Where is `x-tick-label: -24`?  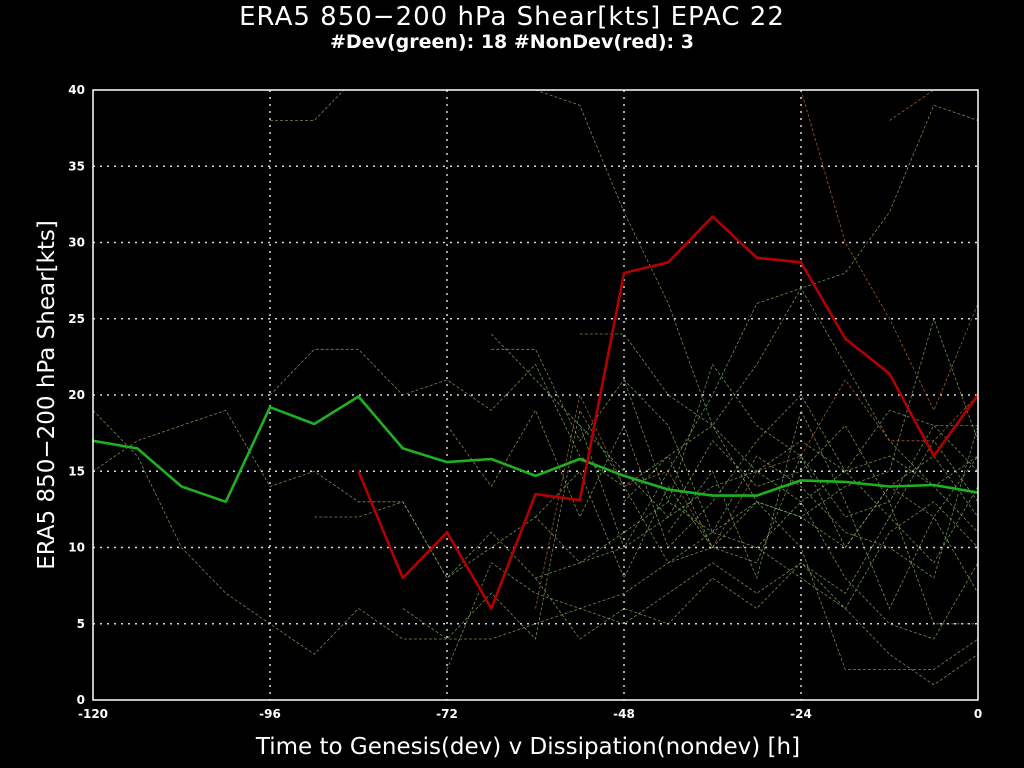 x-tick-label: -24 is located at coordinates (801, 714).